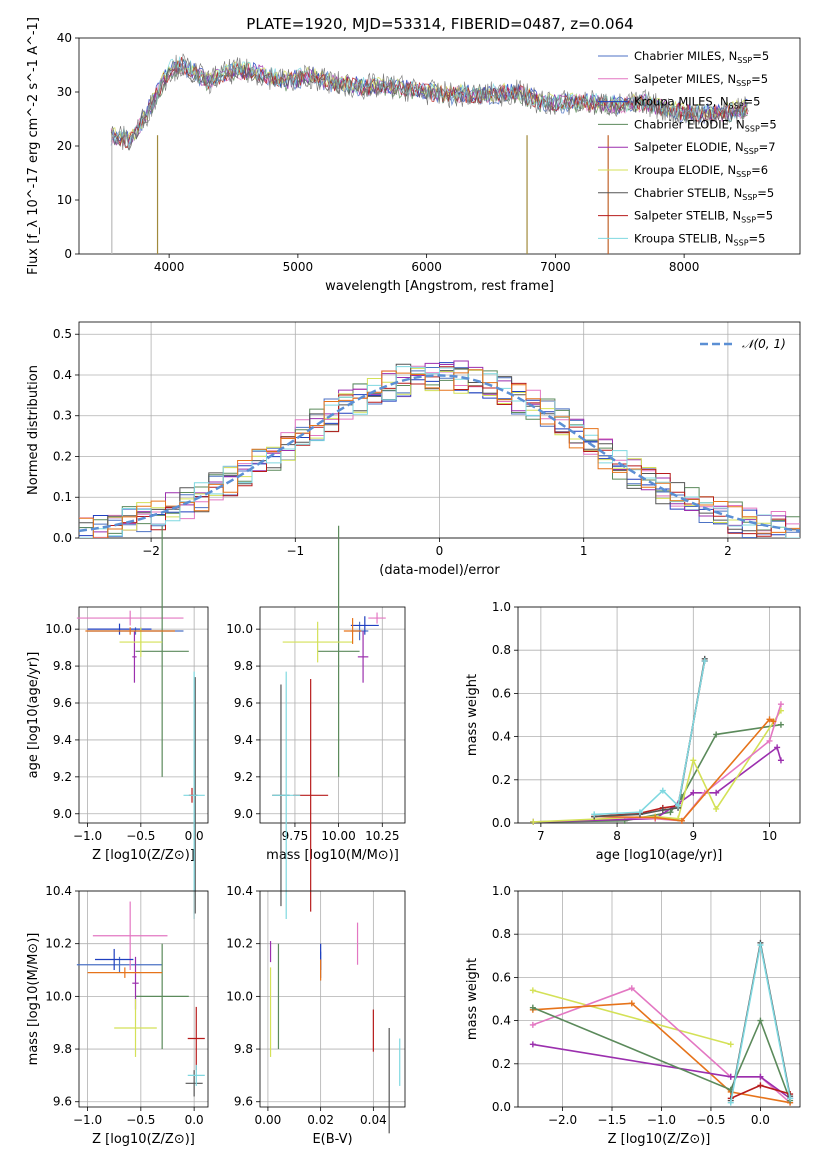  I want to click on x-tick-label: 10, so click(769, 836).